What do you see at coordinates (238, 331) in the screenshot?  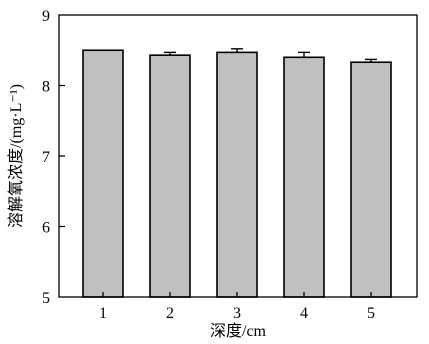 I see `x-axis-label: 深度/cm` at bounding box center [238, 331].